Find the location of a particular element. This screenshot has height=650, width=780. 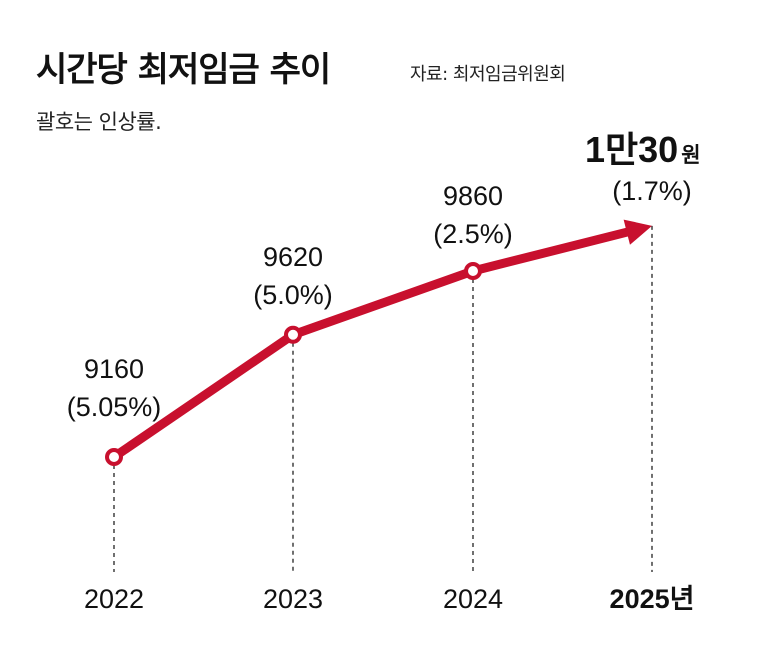

rate-label: (1.7%) is located at coordinates (652, 191).